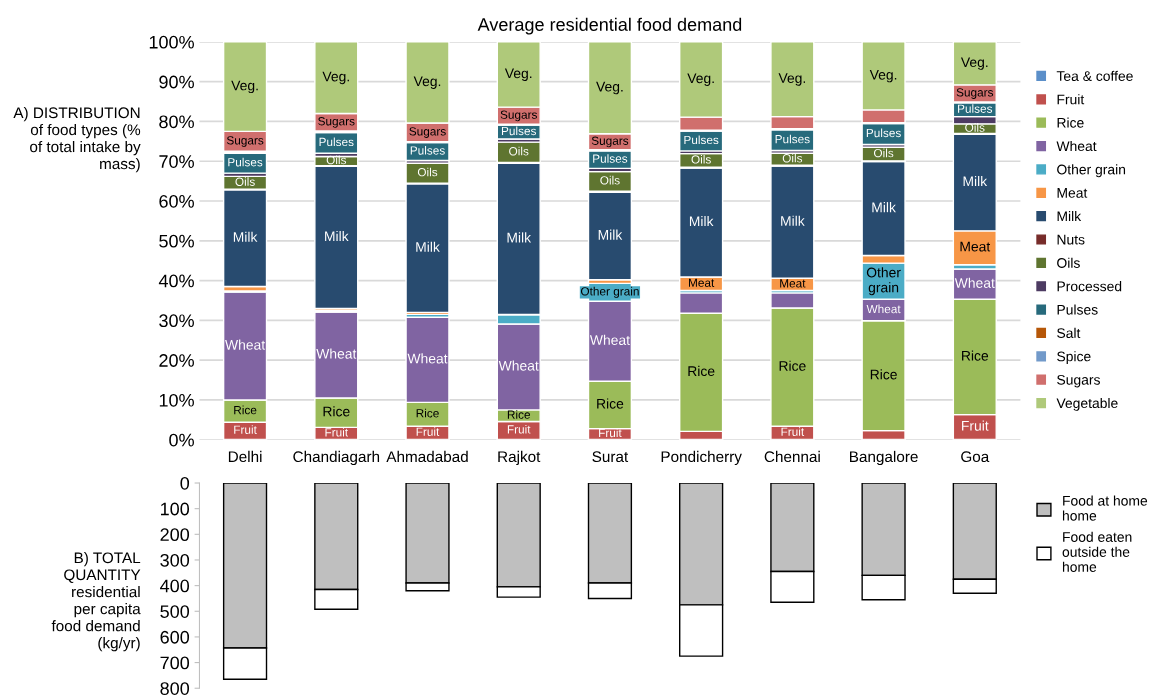 This screenshot has height=698, width=1153. I want to click on y-tick-label: 40%, so click(176, 281).